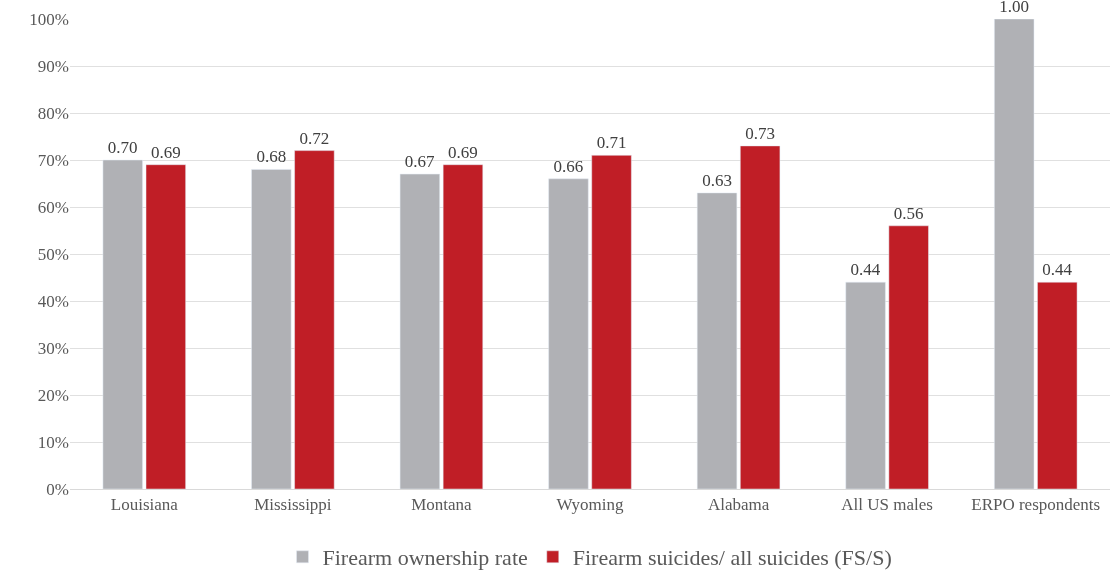  I want to click on y-tick-label: 60%, so click(53, 207).